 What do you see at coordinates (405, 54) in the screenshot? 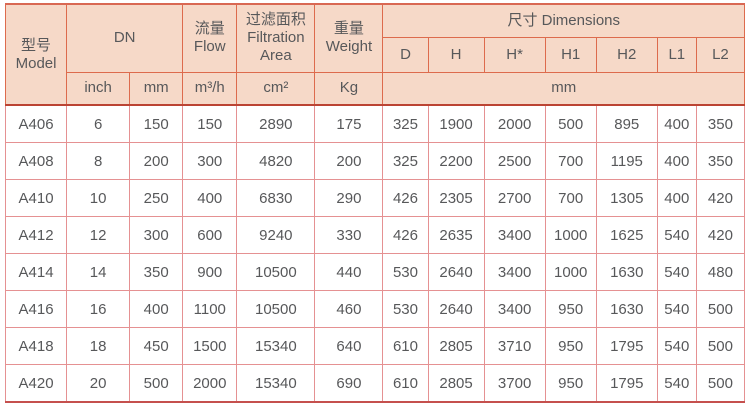
I see `header-dim-d: D` at bounding box center [405, 54].